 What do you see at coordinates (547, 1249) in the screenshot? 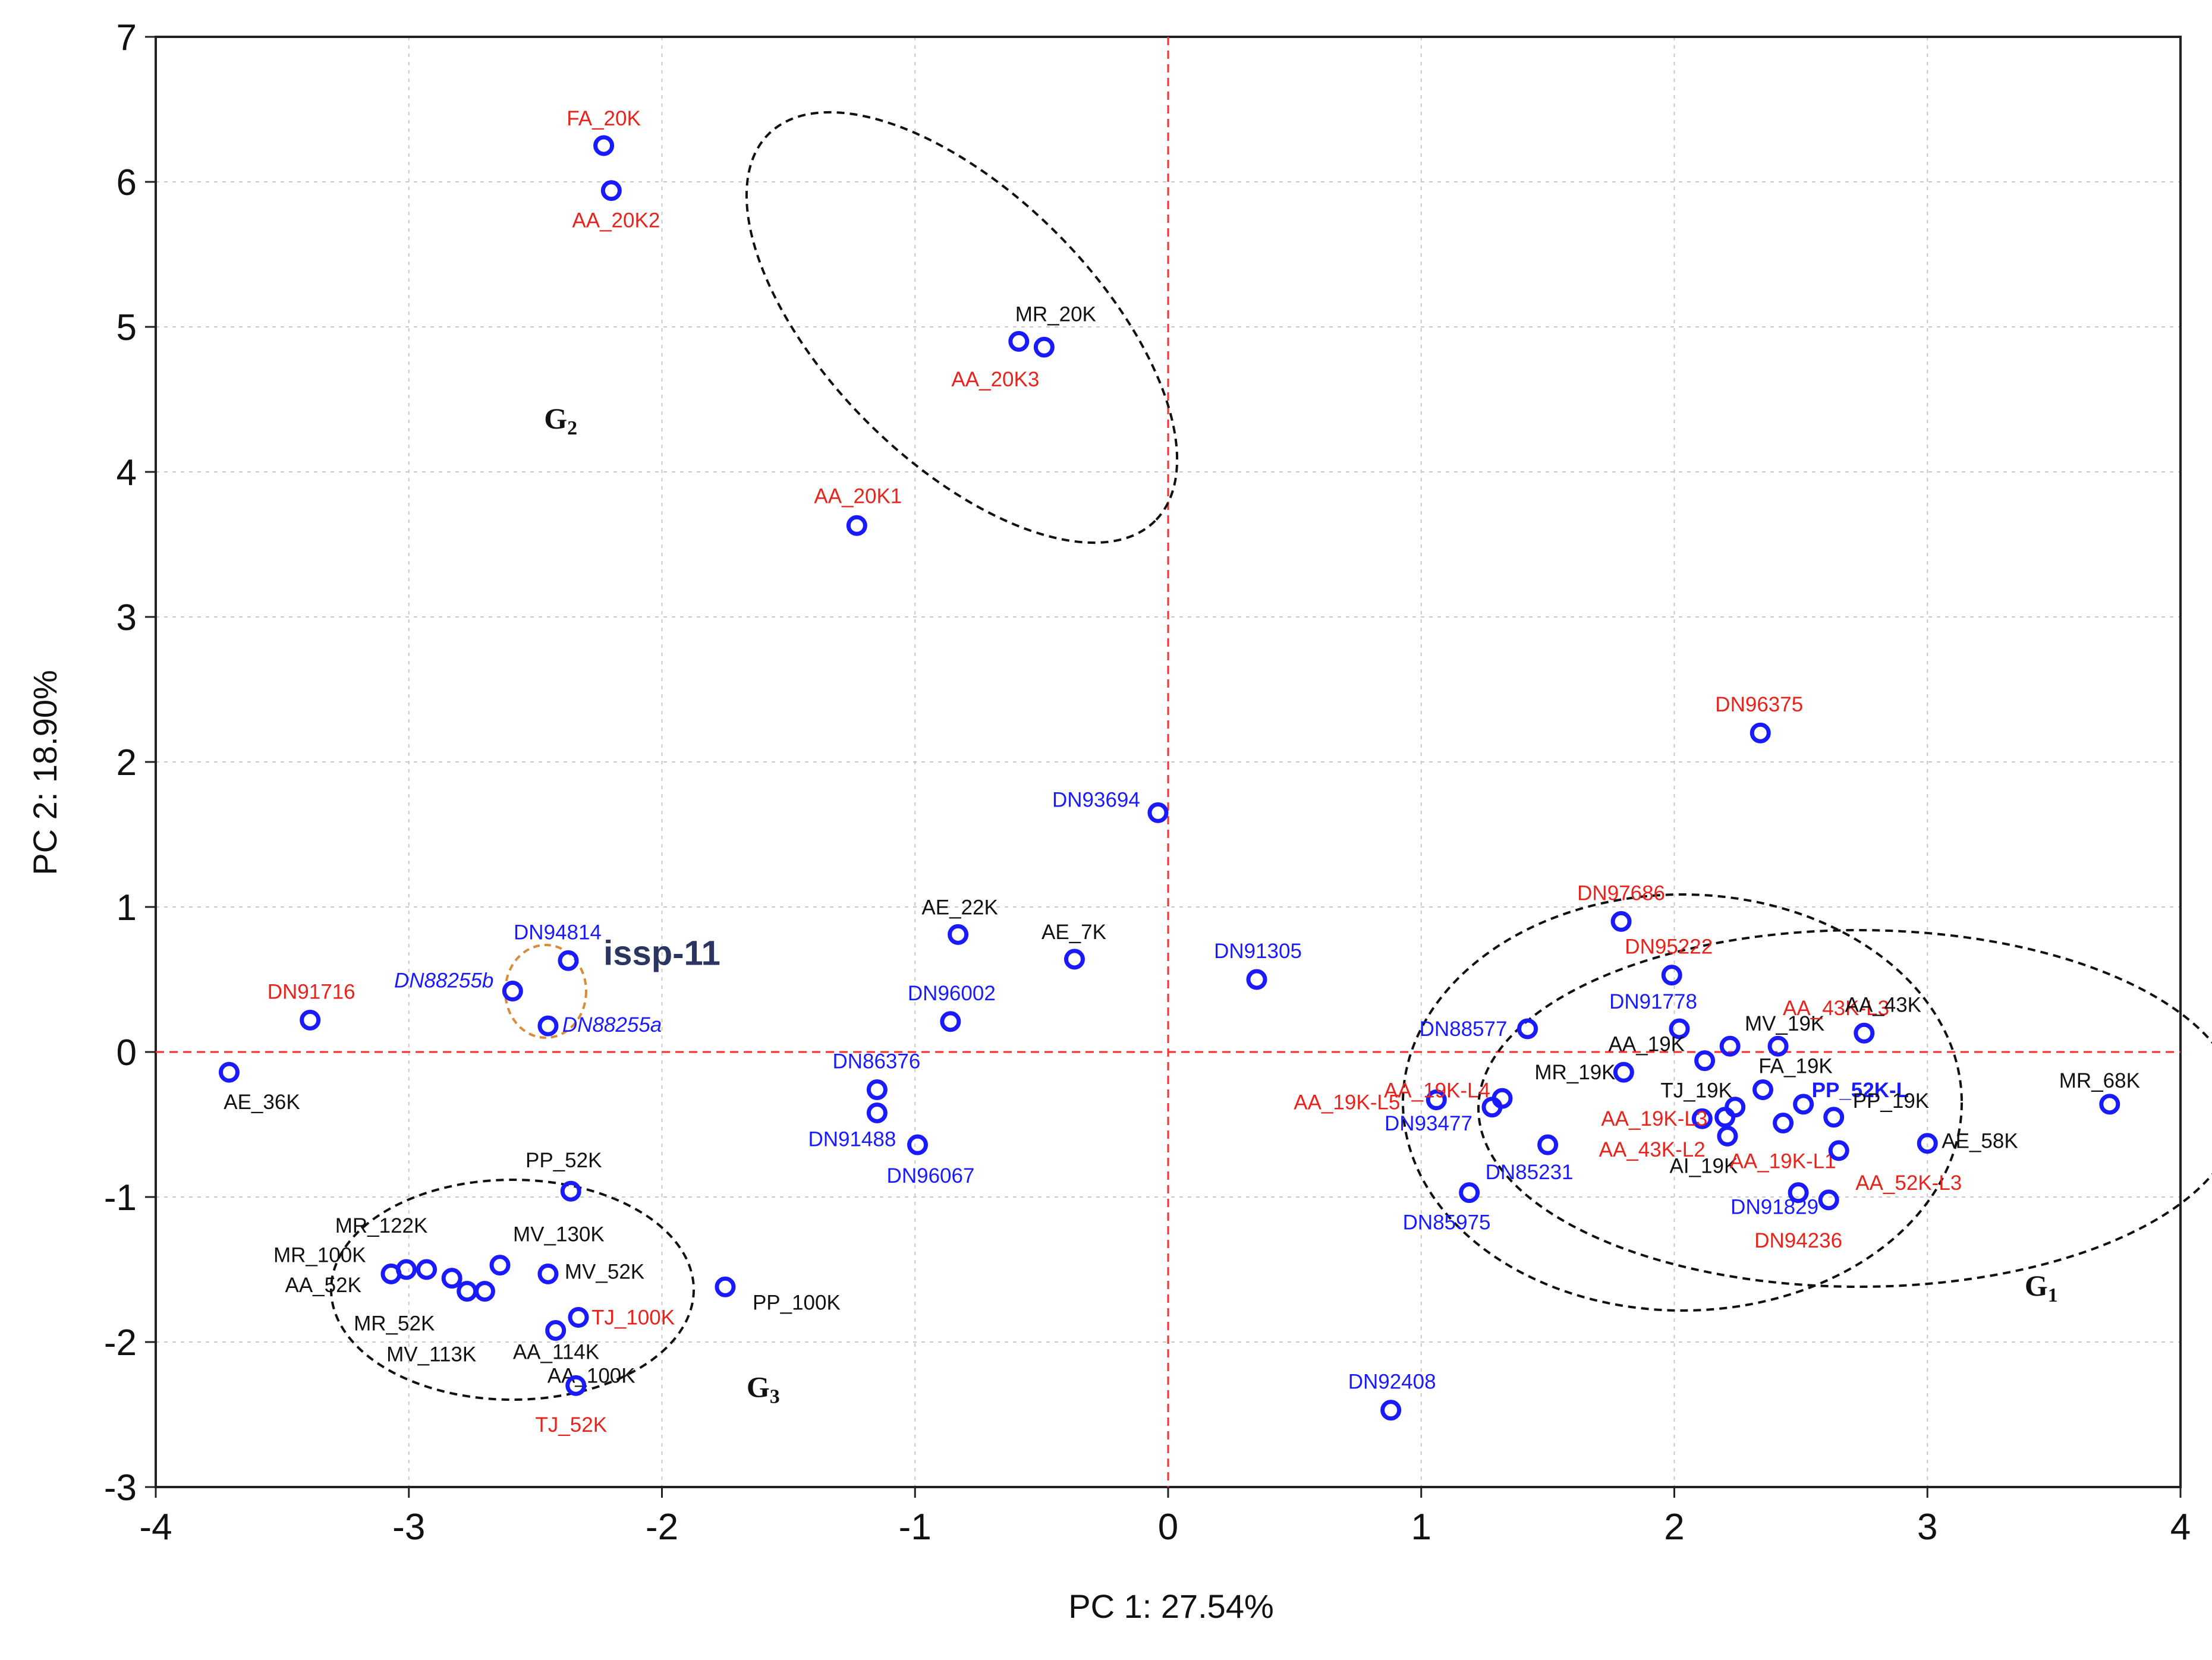
I see `data-point: MV_130K` at bounding box center [547, 1249].